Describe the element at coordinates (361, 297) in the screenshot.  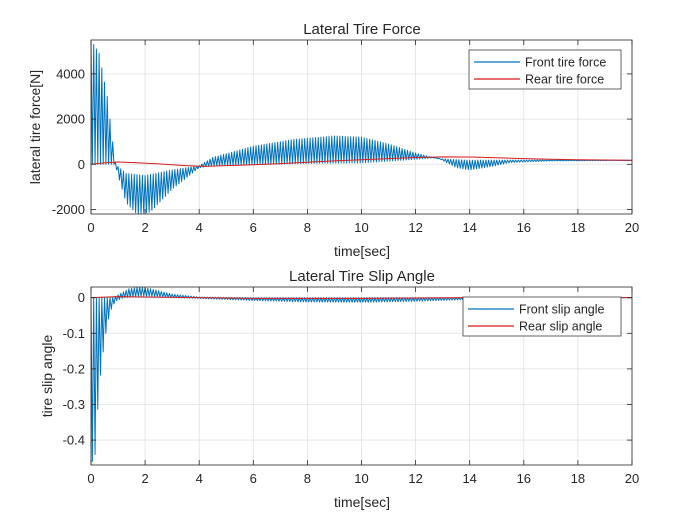
I see `series-line-rear-slip-angle` at that location.